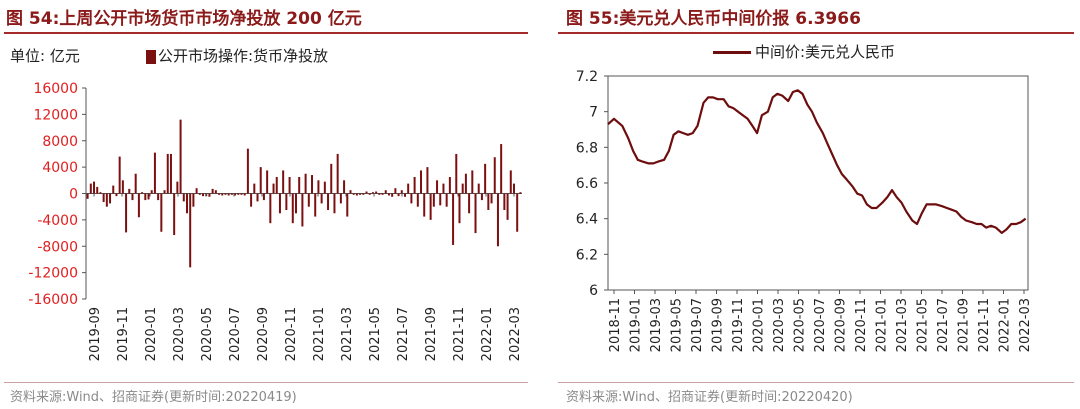  I want to click on y-tick-label: 4000, so click(60, 168).